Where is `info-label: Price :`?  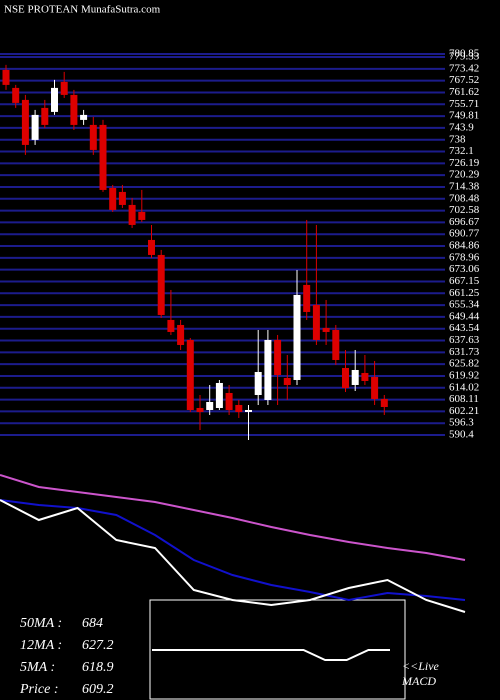 info-label: Price : is located at coordinates (38, 689).